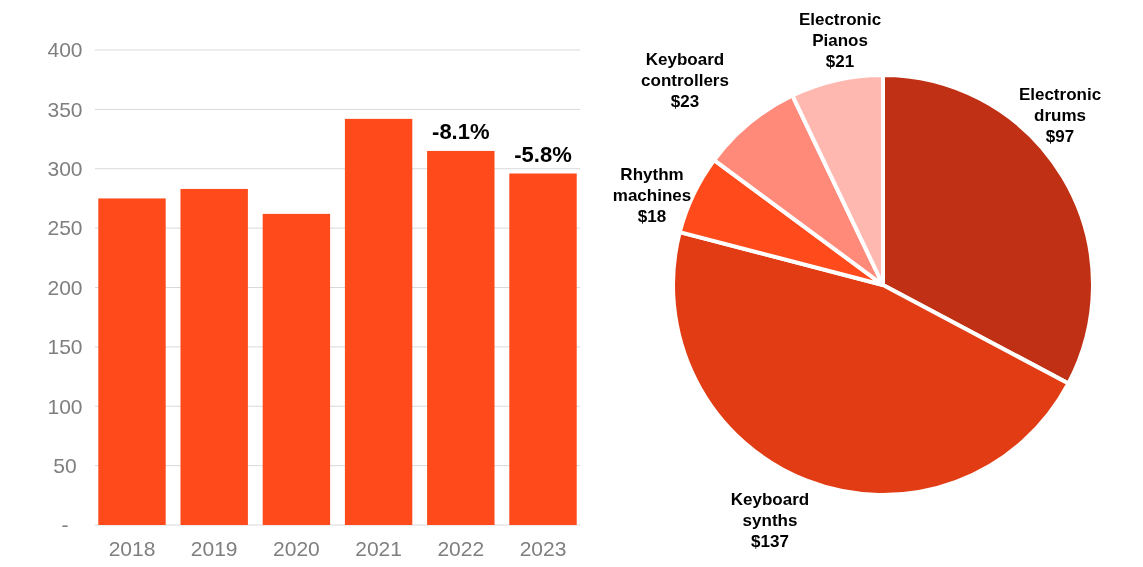  Describe the element at coordinates (543, 548) in the screenshot. I see `x-tick-label: 2023` at that location.